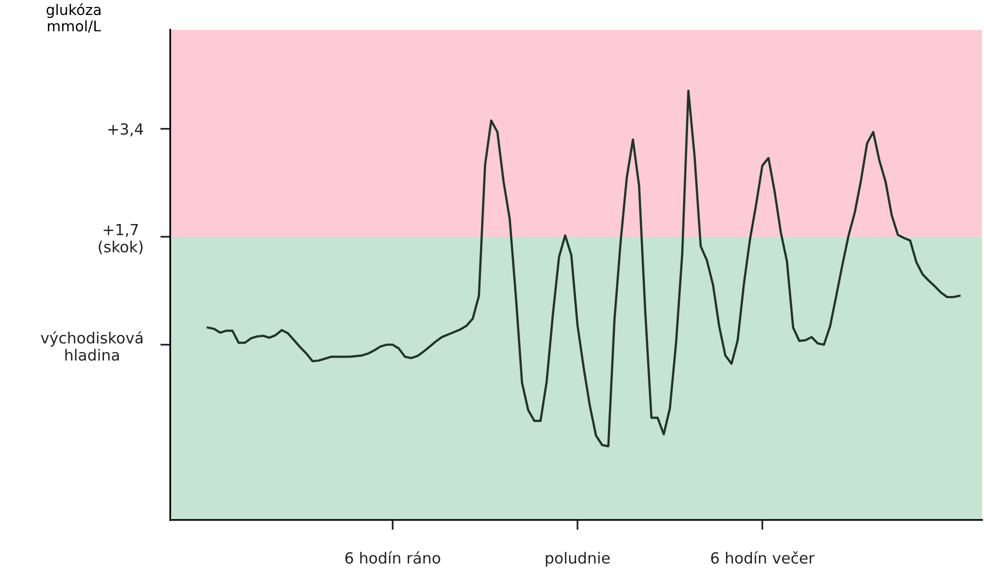 This screenshot has height=572, width=984. Describe the element at coordinates (578, 559) in the screenshot. I see `x-tick-label: poludnie` at that location.